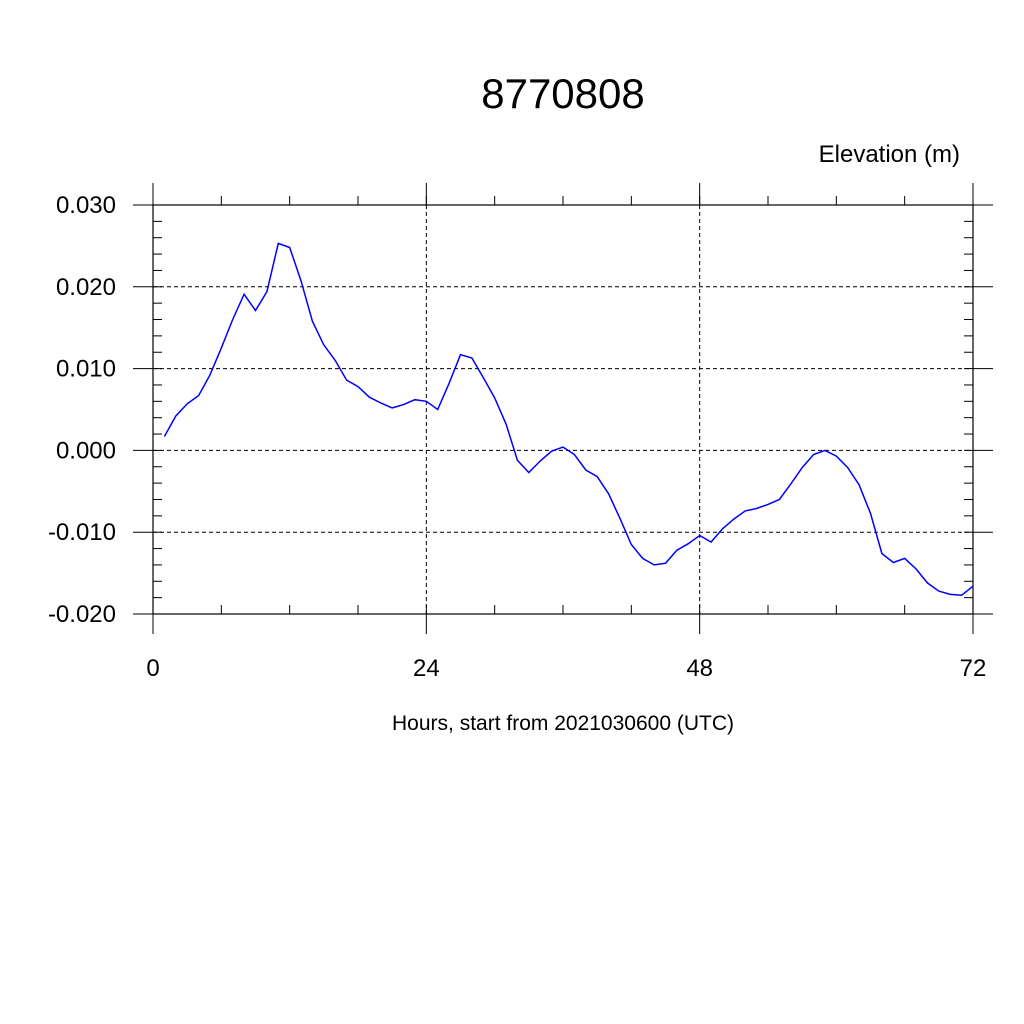 The image size is (1024, 1024). Describe the element at coordinates (152, 668) in the screenshot. I see `x-tick-label: 0` at that location.